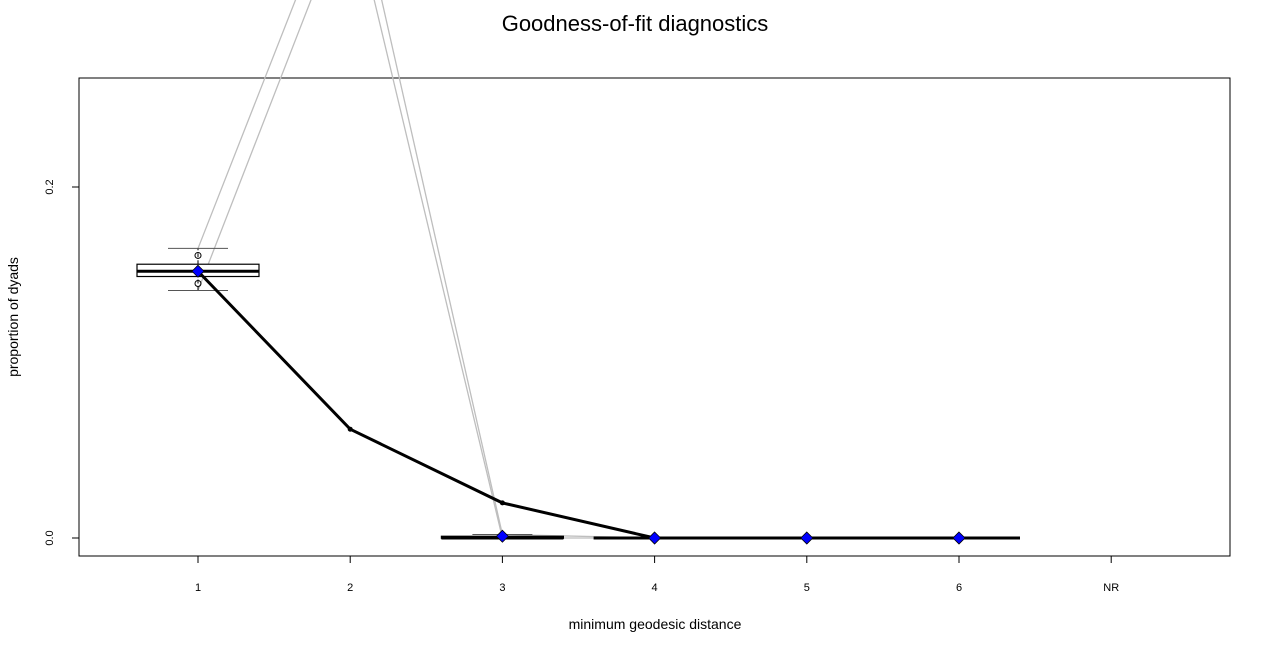  What do you see at coordinates (959, 588) in the screenshot?
I see `x-tick-label: 6` at bounding box center [959, 588].